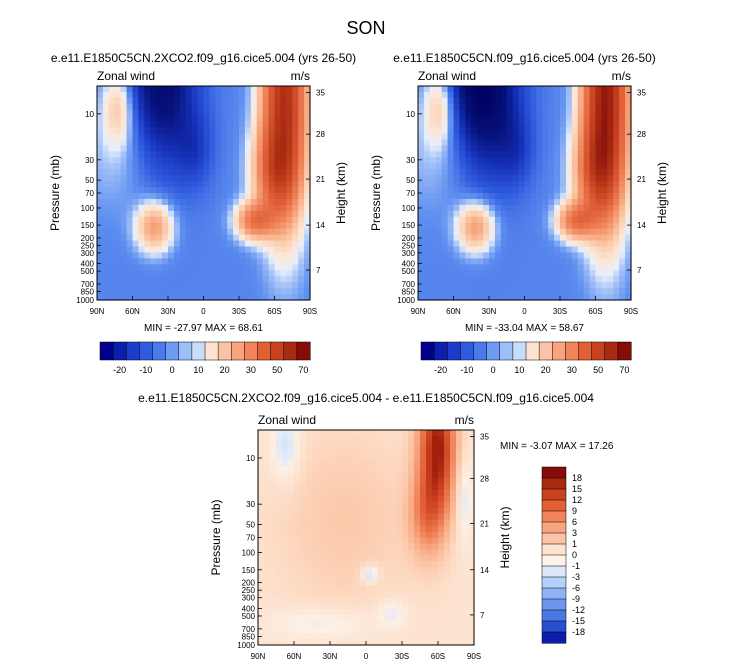 The width and height of the screenshot is (733, 668). Describe the element at coordinates (467, 351) in the screenshot. I see `colorbar-box` at that location.